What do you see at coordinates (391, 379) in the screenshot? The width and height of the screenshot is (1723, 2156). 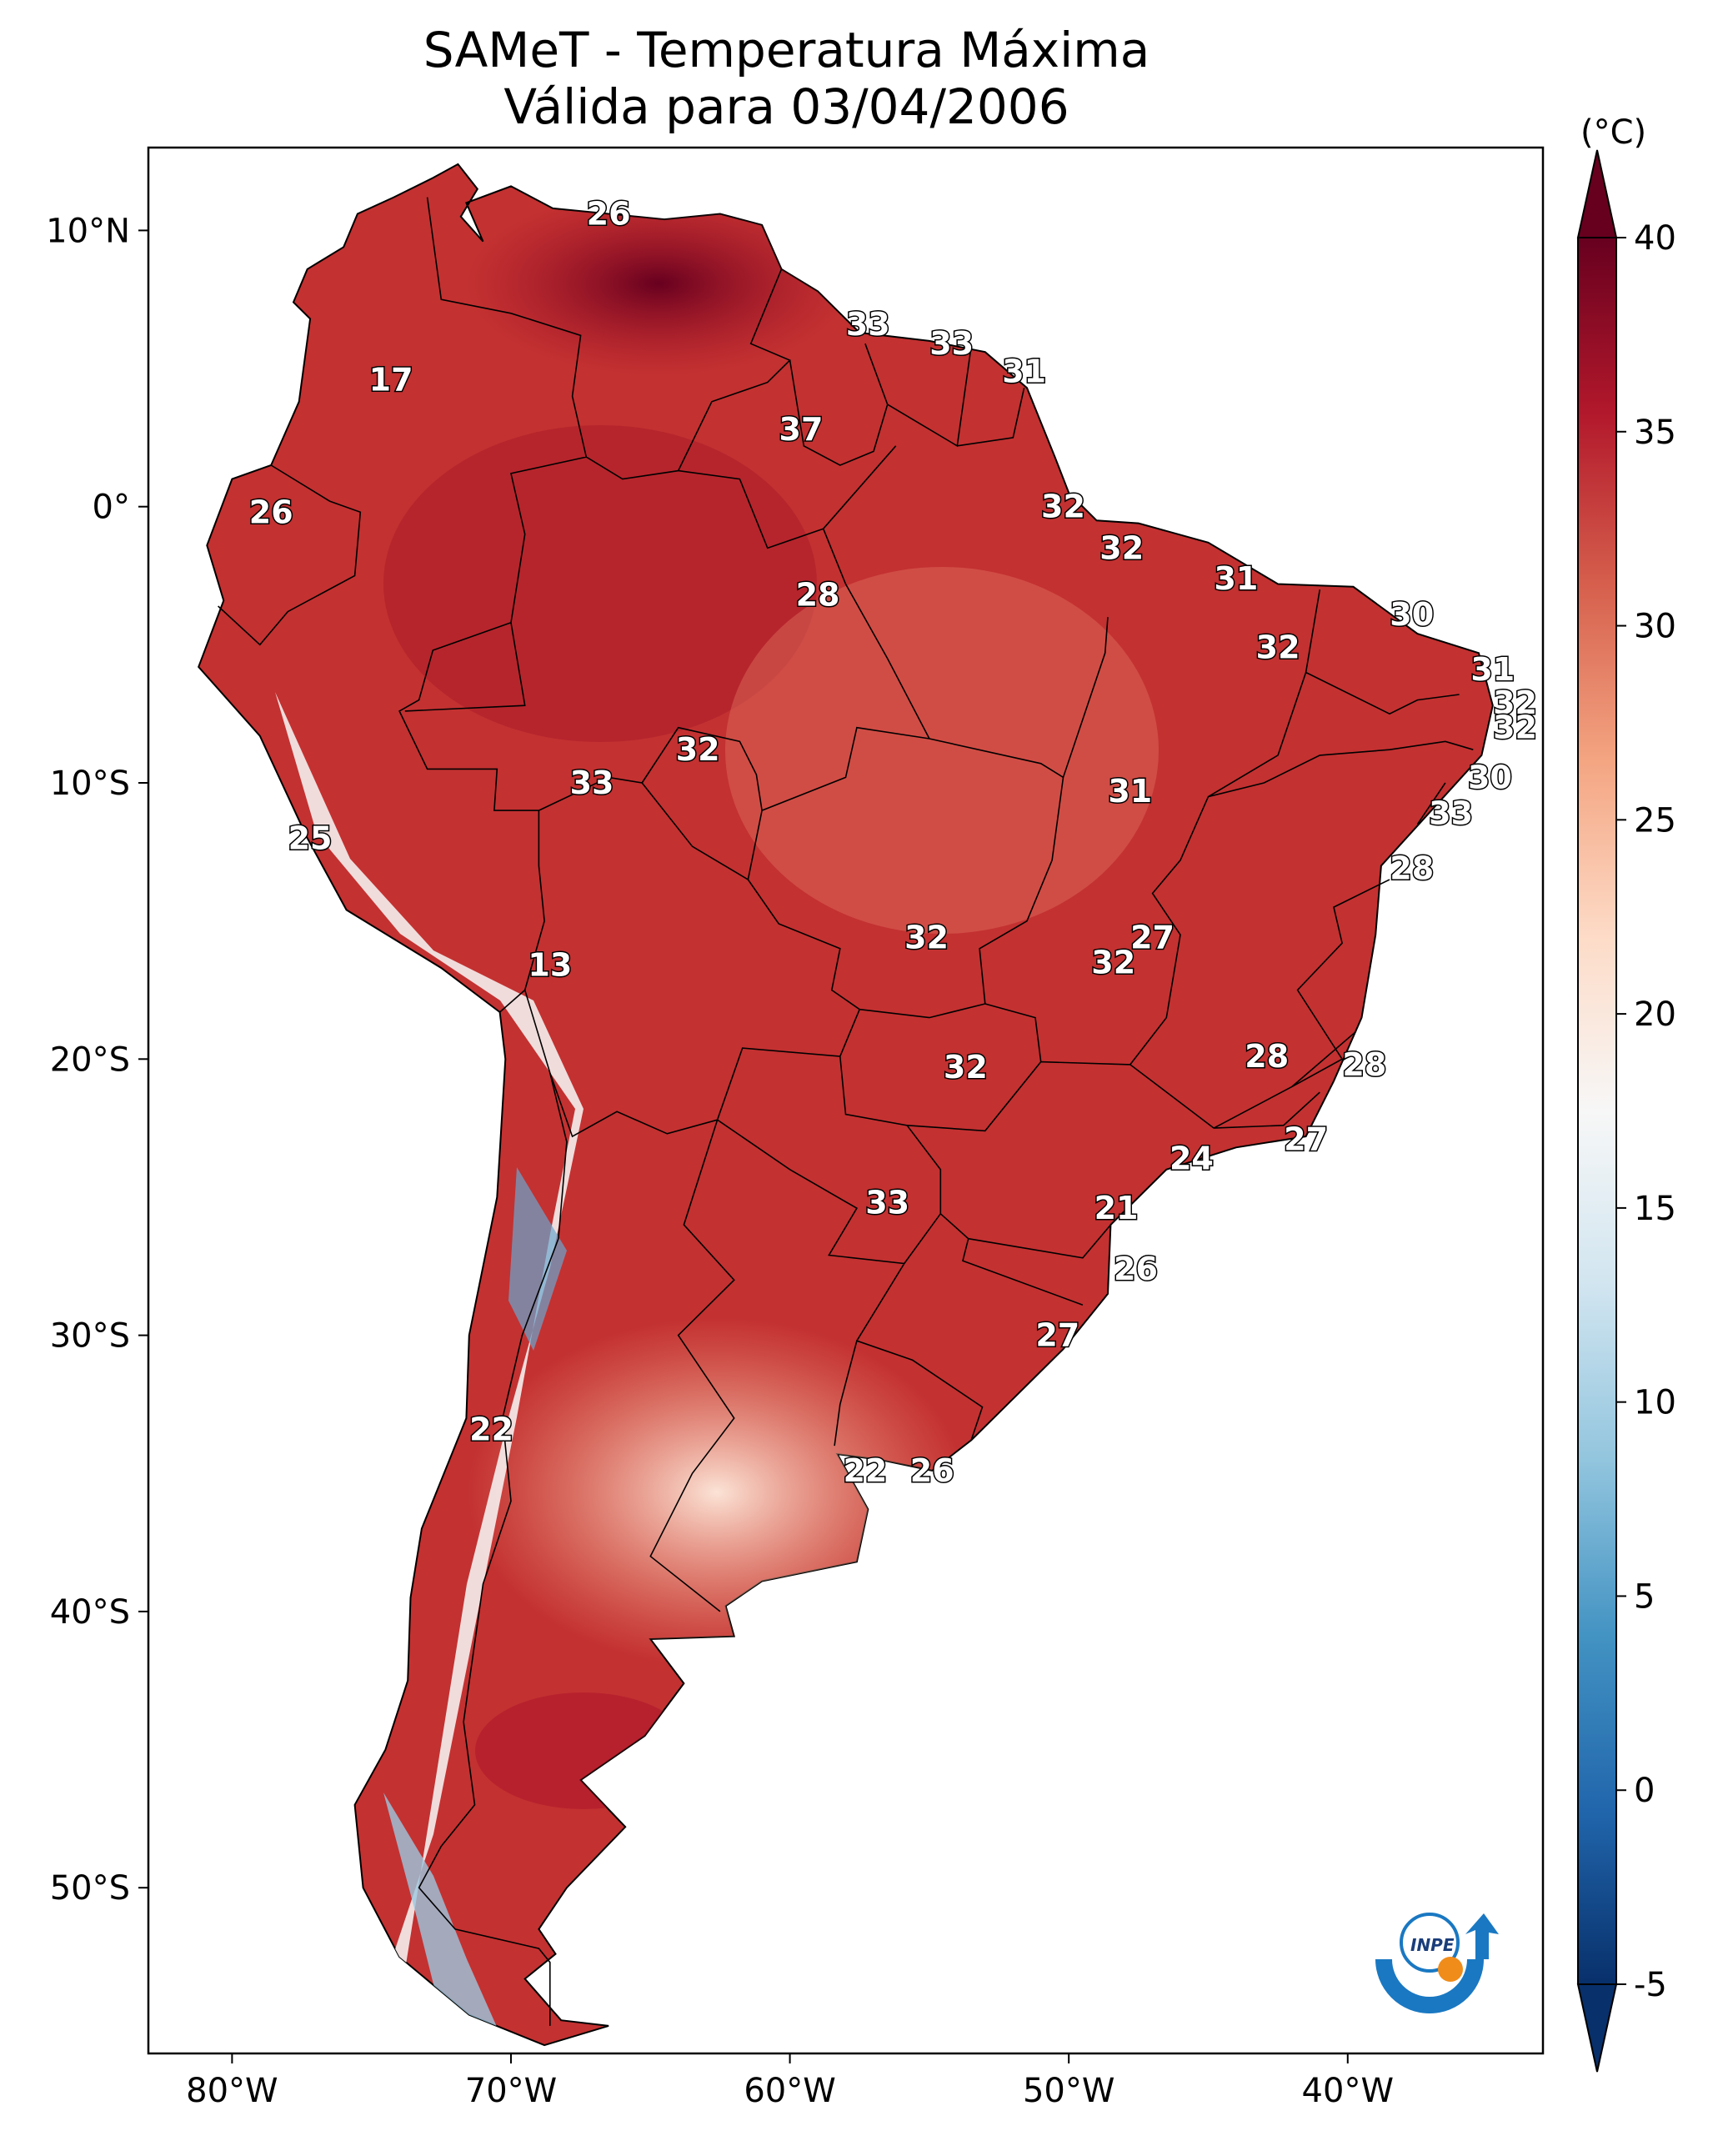 I see `temperature-label: 17` at bounding box center [391, 379].